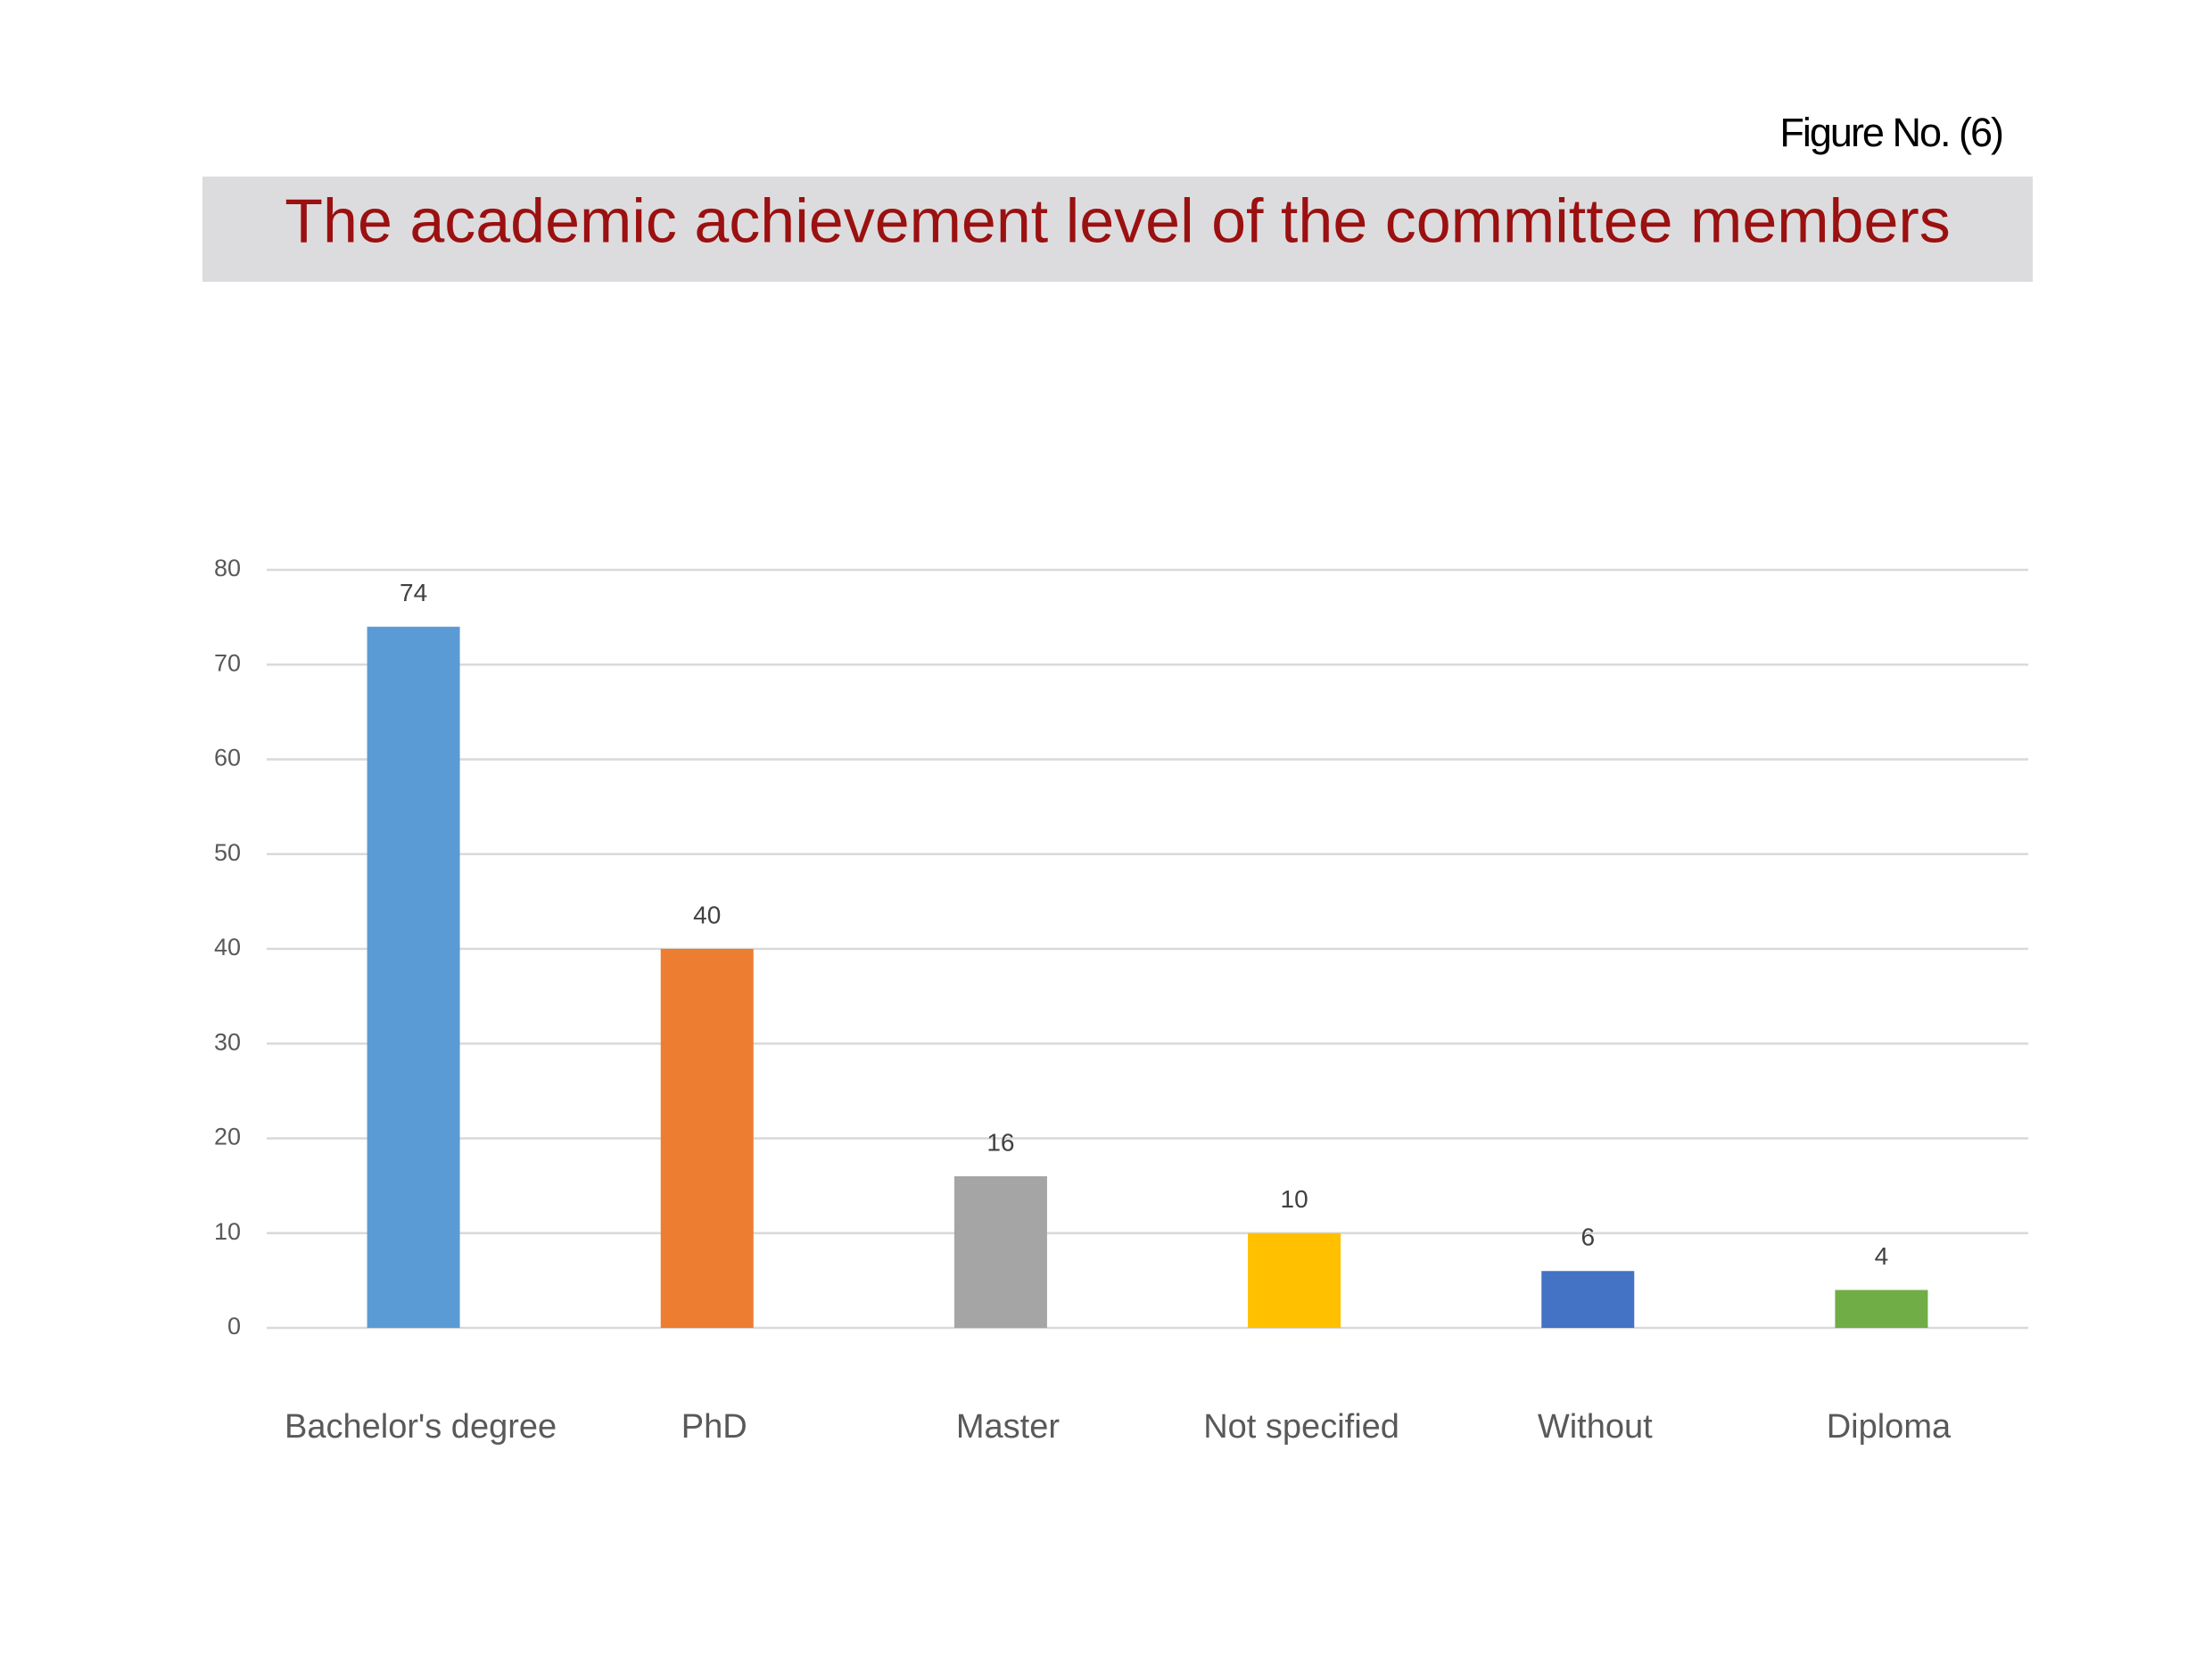 The height and width of the screenshot is (1673, 2212). What do you see at coordinates (228, 1231) in the screenshot?
I see `y-tick-label: 10` at bounding box center [228, 1231].